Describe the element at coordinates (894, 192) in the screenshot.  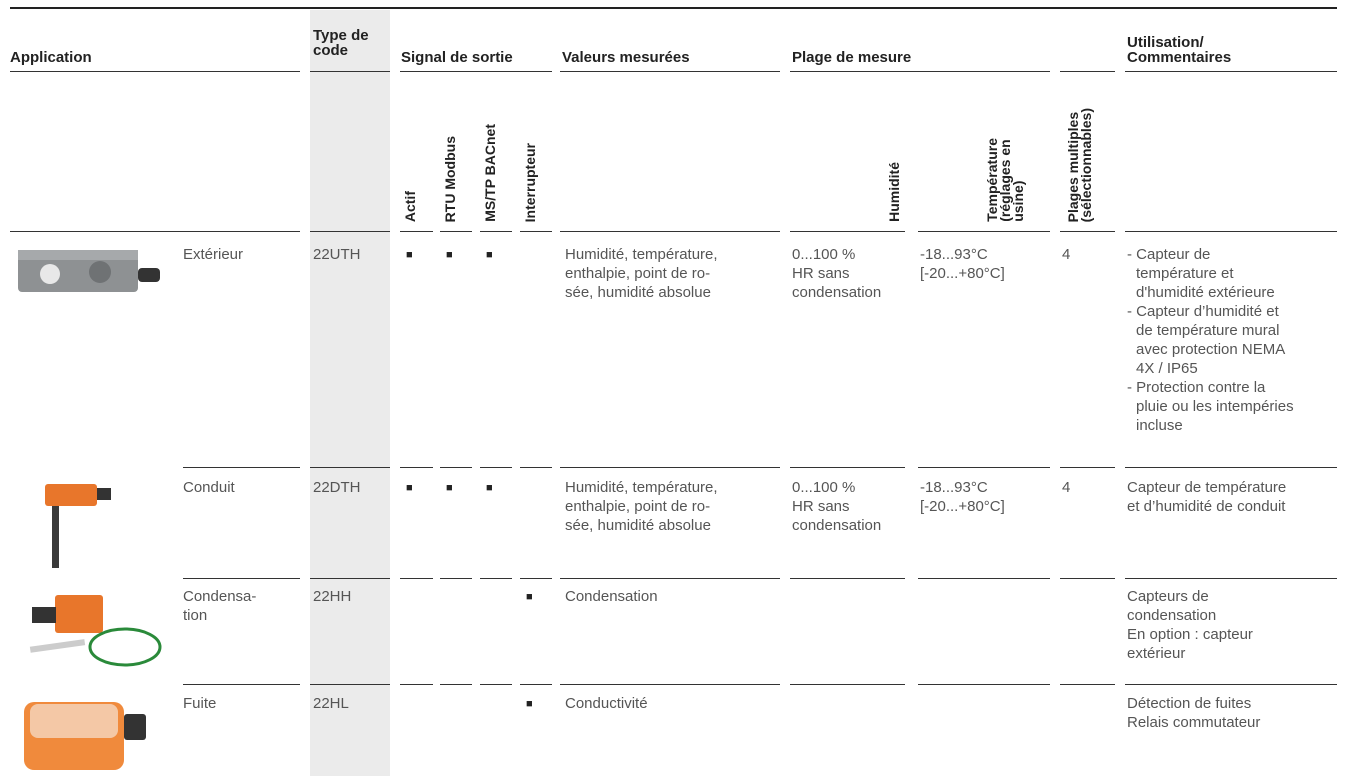
I see `subheader: Humidité` at that location.